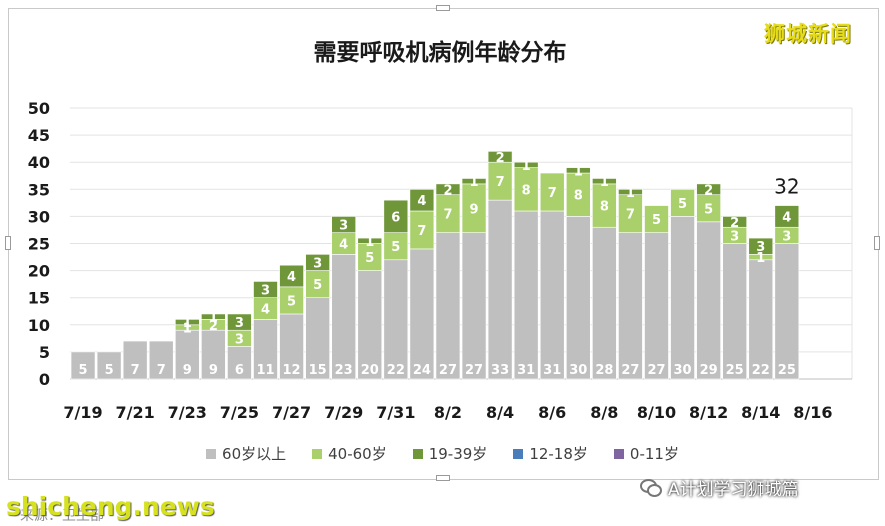  What do you see at coordinates (187, 412) in the screenshot?
I see `x-tick-label: 7/23` at bounding box center [187, 412].